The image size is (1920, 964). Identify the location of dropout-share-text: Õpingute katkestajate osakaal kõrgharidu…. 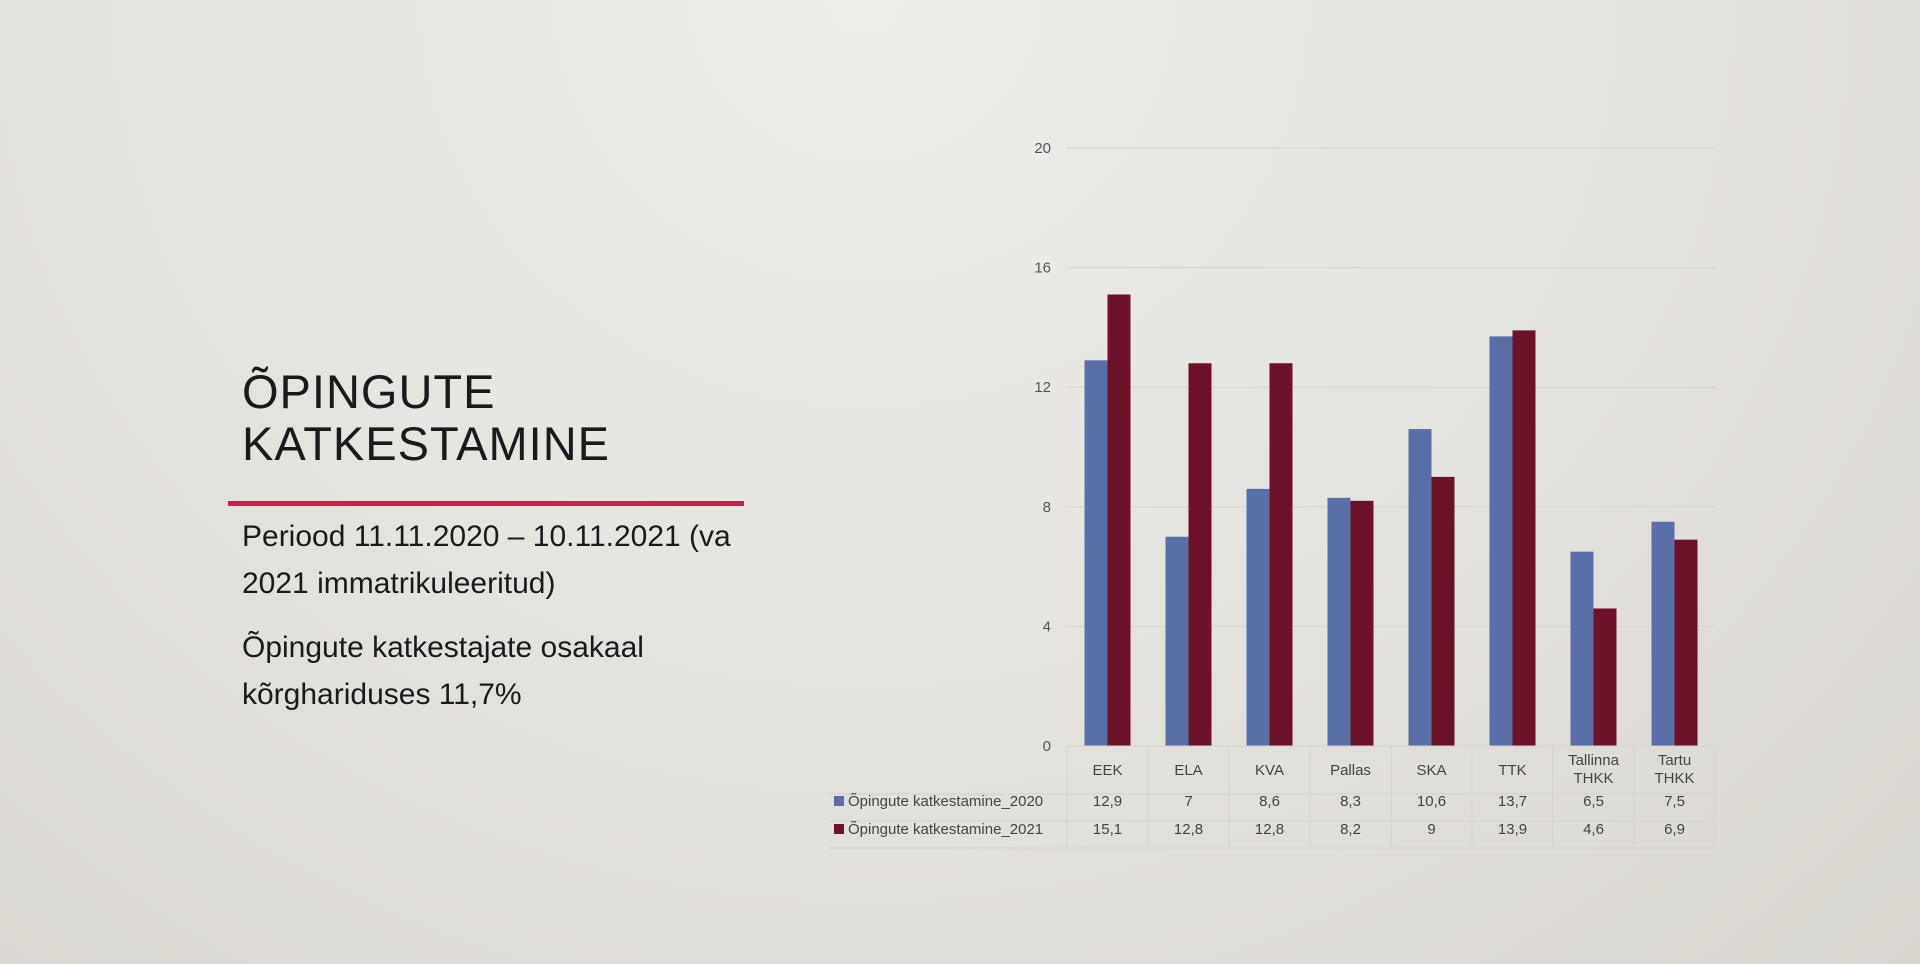
(443, 671).